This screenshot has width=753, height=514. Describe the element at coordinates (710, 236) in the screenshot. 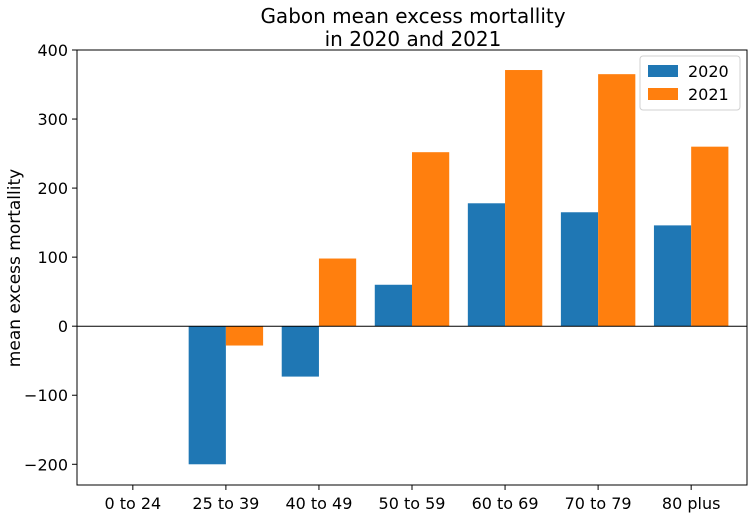

I see `bar-2021-80-plus` at that location.